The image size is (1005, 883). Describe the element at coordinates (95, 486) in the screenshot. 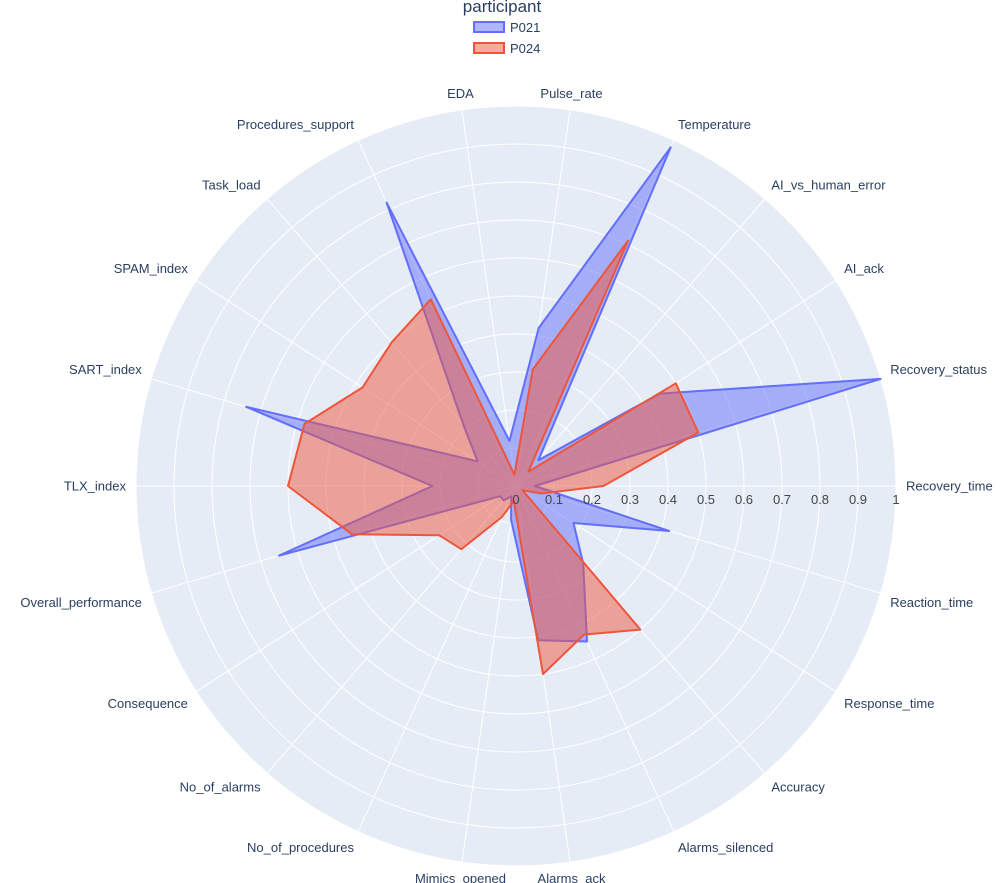

I see `axis-label-tlx-index: TLX_index` at that location.